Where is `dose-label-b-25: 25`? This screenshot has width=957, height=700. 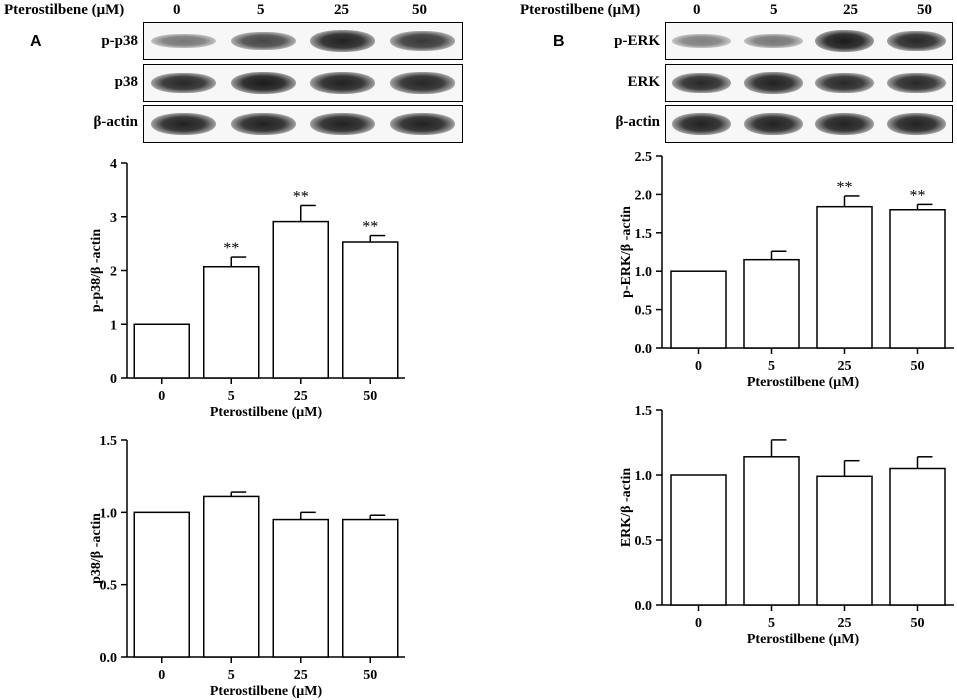 dose-label-b-25: 25 is located at coordinates (850, 10).